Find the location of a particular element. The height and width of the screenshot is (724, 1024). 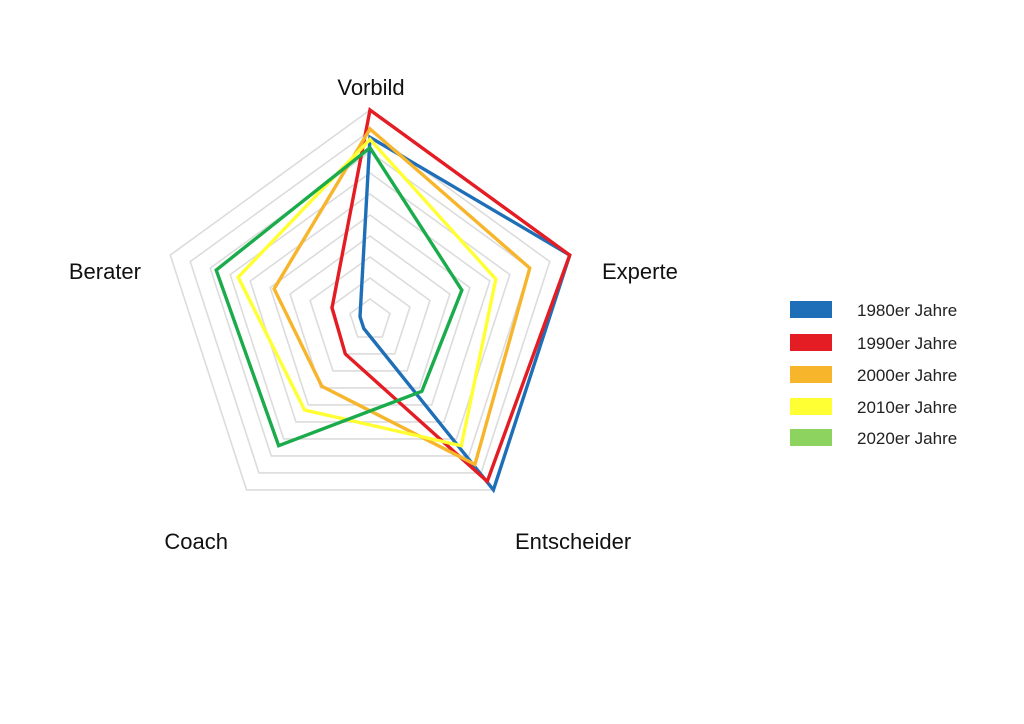

series-line-2020er-jahre is located at coordinates (339, 296).